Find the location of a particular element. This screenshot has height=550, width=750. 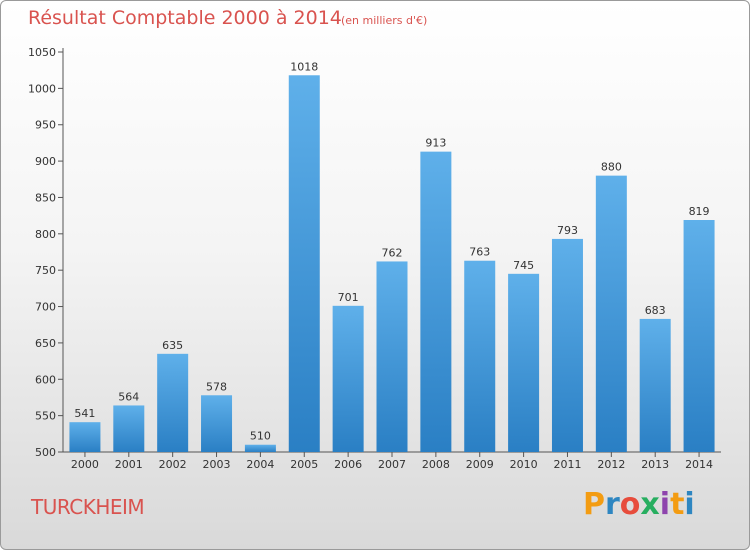

y-tick-label: 900 is located at coordinates (45, 161).